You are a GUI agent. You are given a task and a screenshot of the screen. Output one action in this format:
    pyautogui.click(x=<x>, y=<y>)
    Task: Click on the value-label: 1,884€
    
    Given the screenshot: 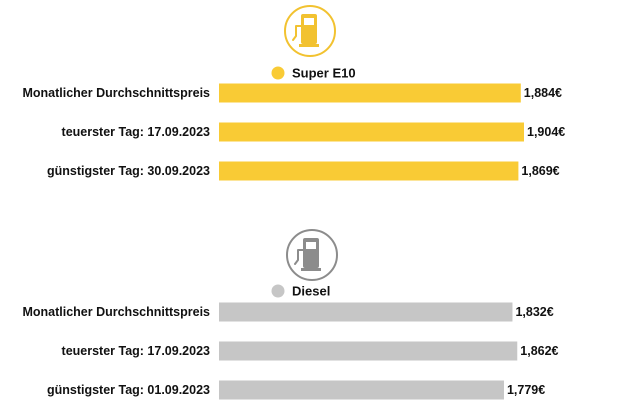 What is the action you would take?
    pyautogui.click(x=543, y=93)
    